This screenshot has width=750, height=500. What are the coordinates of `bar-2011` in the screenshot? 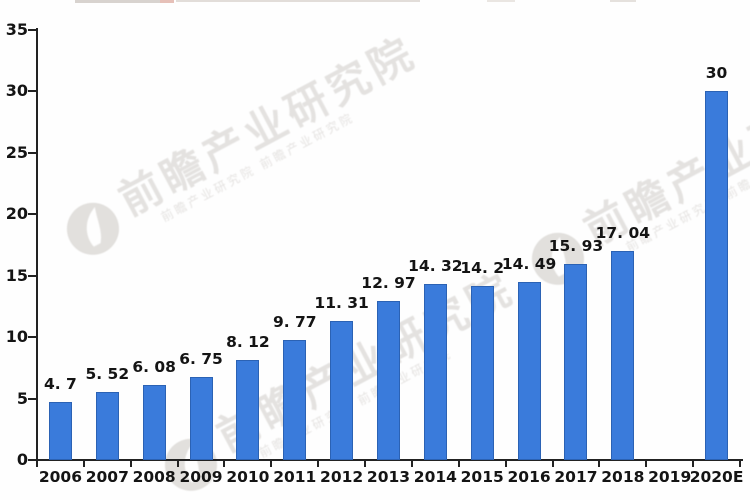 It's located at (295, 399).